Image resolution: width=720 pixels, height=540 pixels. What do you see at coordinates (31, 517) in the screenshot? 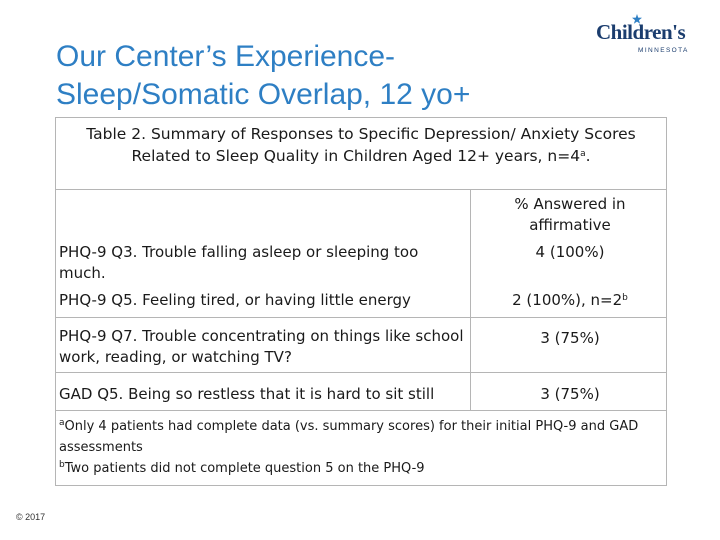
I see `copyright-notice: © 2017` at bounding box center [31, 517].